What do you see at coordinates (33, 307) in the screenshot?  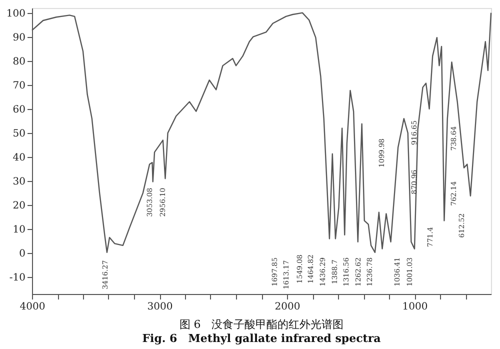 I see `x-tick-label: 4000` at bounding box center [33, 307].